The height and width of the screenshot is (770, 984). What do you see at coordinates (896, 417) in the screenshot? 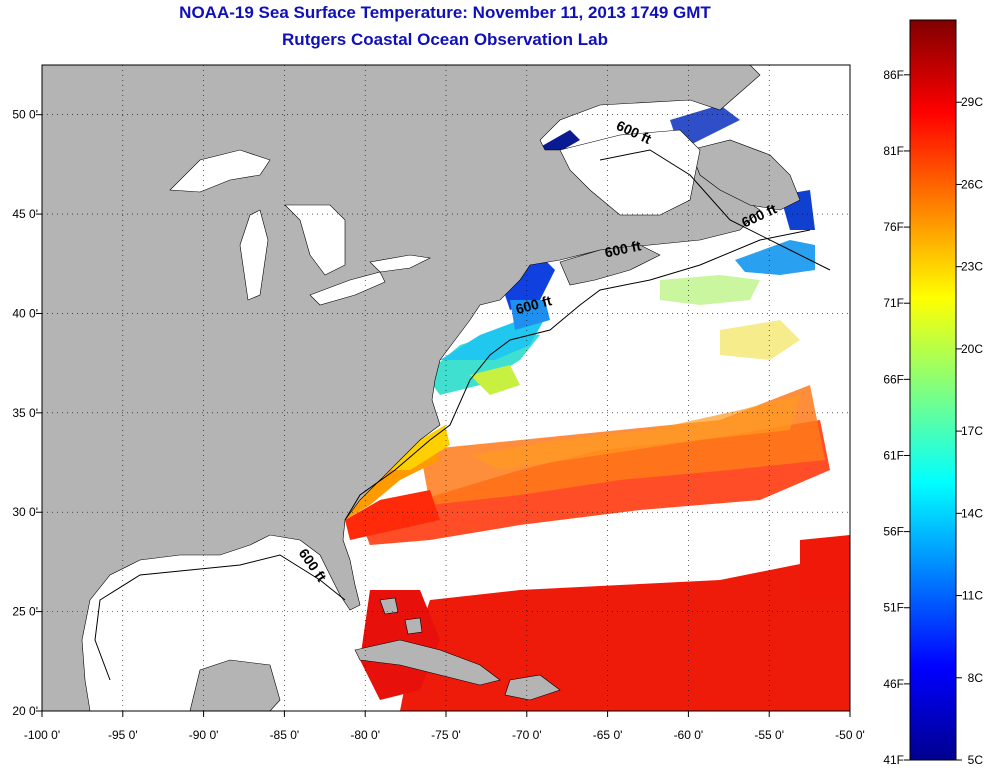
I see `colorbar-fahrenheit-labels: 86F 81F 76F 71F 66F 61F 56F 51F 46F 41F` at bounding box center [896, 417].